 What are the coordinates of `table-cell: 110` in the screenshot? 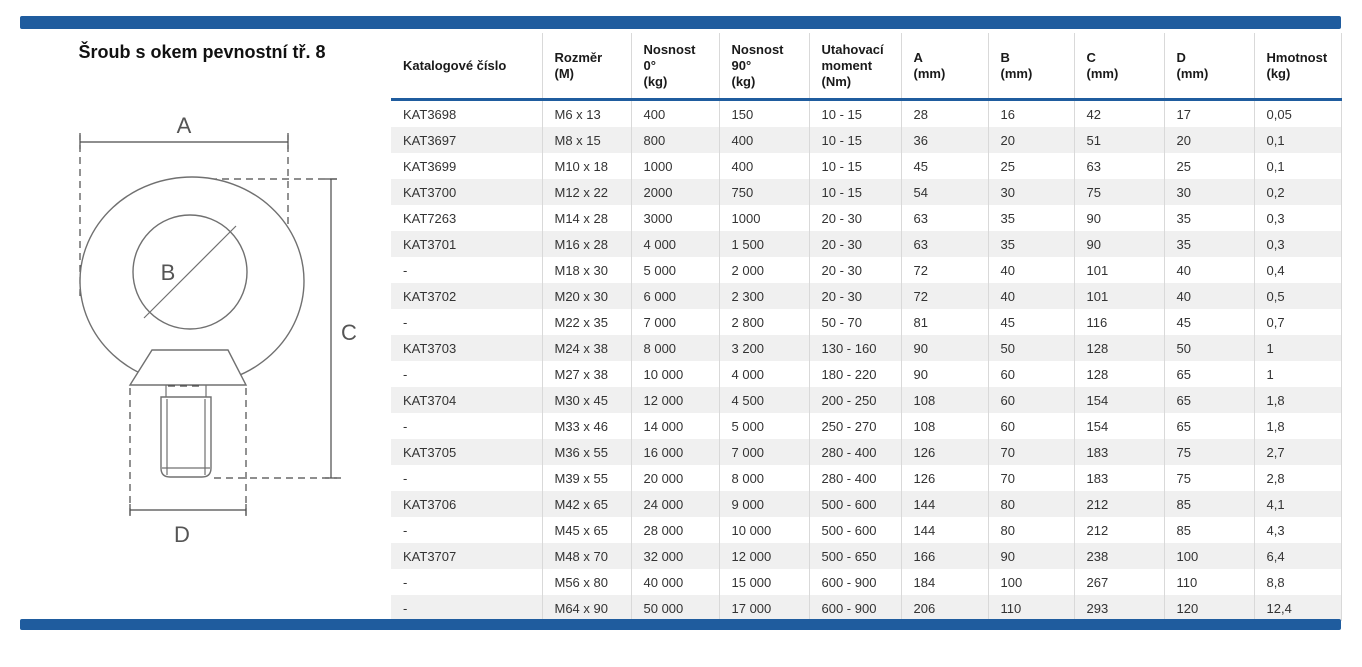 It's located at (1031, 608).